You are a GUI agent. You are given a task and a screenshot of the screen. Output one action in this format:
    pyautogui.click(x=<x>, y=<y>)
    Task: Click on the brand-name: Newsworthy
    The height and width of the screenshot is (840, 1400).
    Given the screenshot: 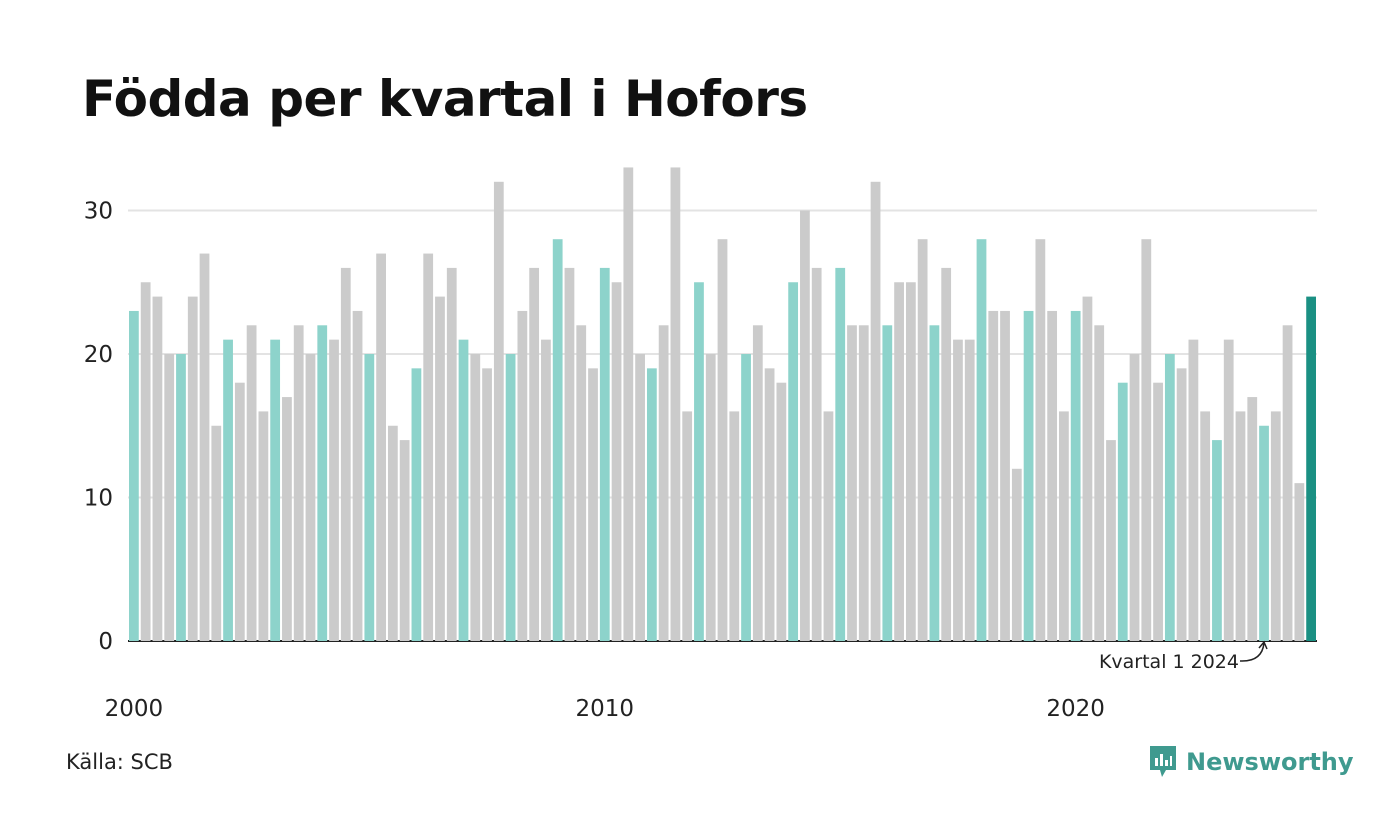 What is the action you would take?
    pyautogui.click(x=1270, y=762)
    